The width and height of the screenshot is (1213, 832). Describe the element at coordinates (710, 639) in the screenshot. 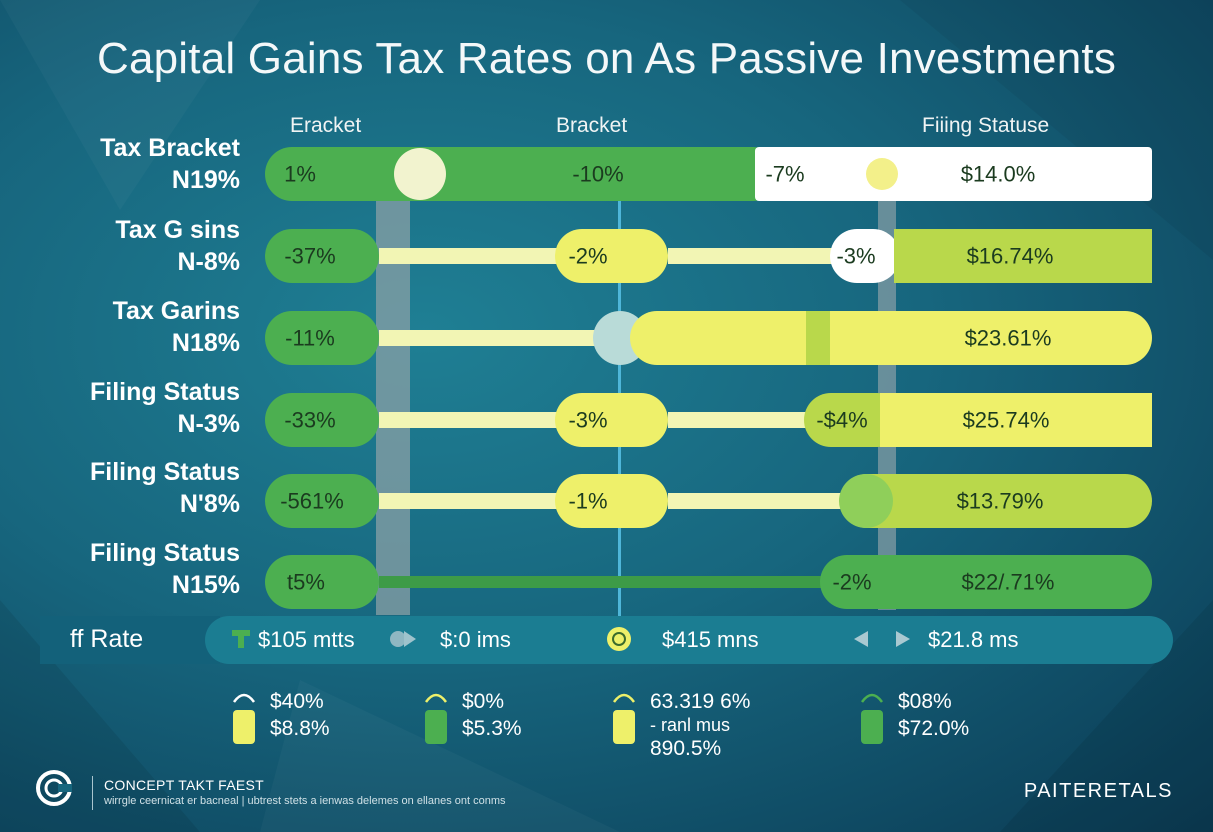

I see `rate-item-3: $415 mns` at that location.